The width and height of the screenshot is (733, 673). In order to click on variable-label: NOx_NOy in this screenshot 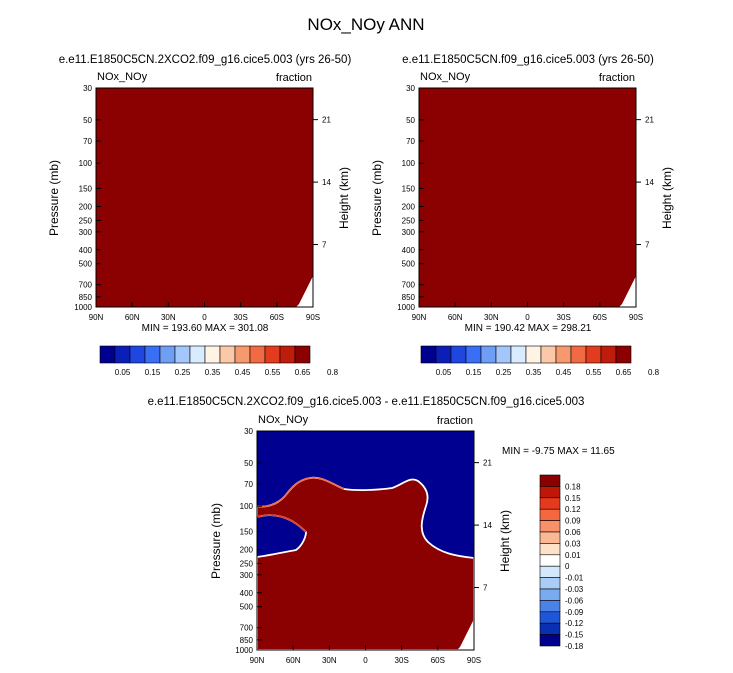, I will do `click(445, 77)`.